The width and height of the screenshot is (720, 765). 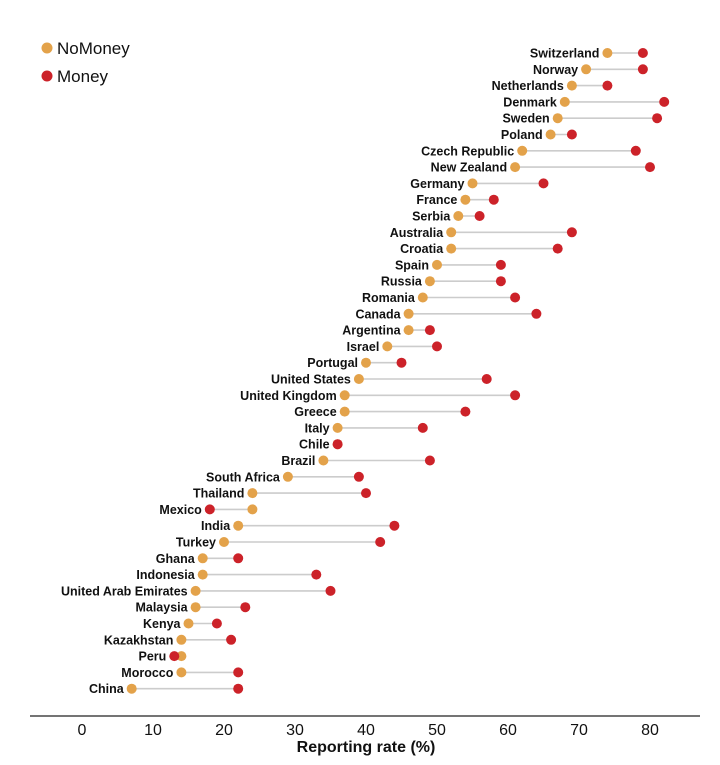 I want to click on country-label: France, so click(x=436, y=200).